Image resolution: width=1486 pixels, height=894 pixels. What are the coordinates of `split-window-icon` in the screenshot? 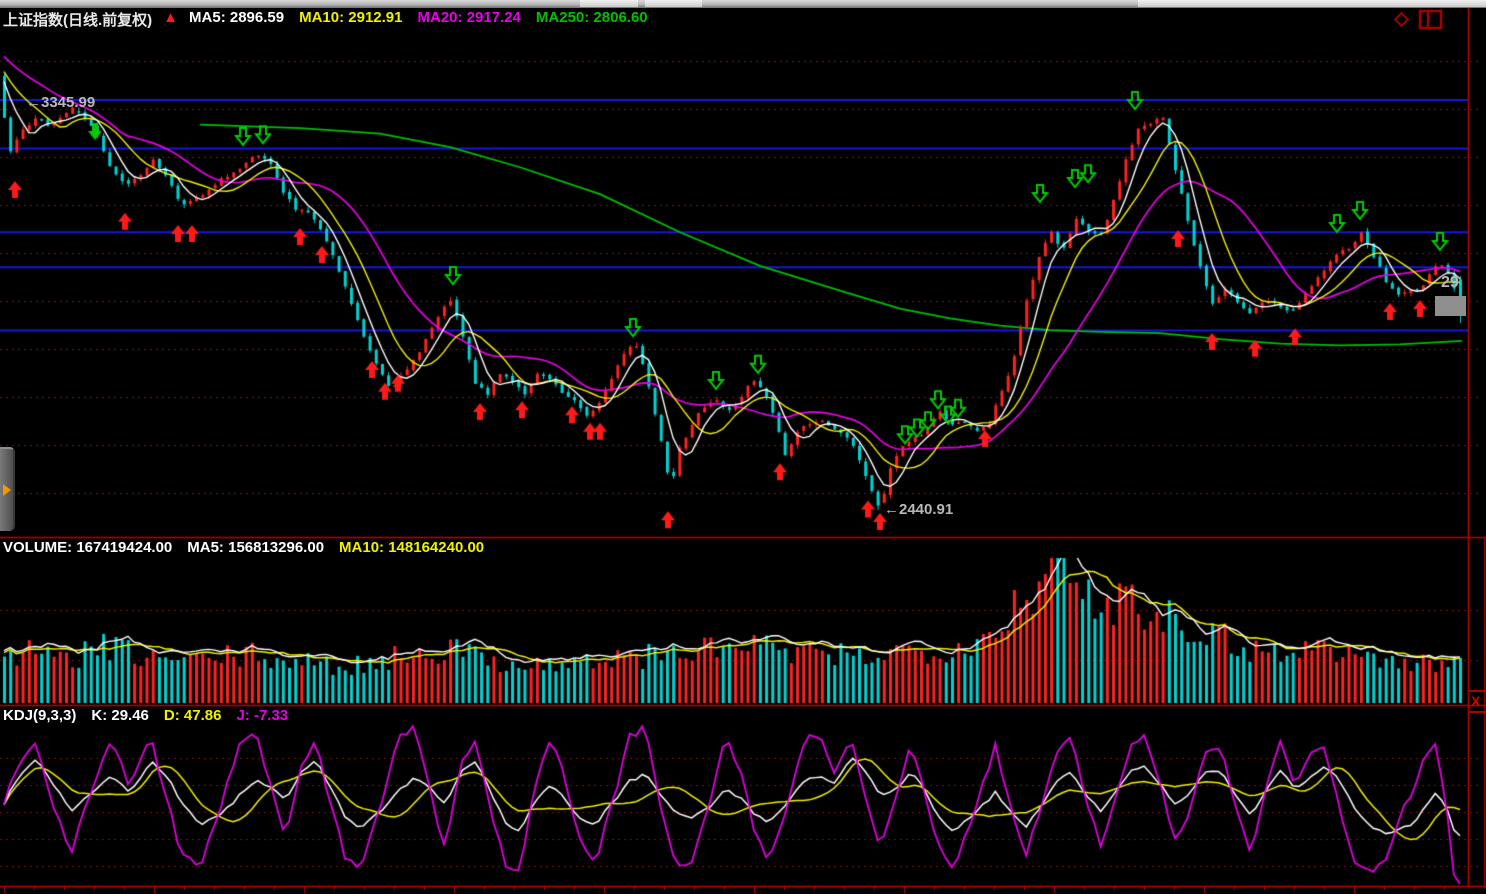 It's located at (1430, 22).